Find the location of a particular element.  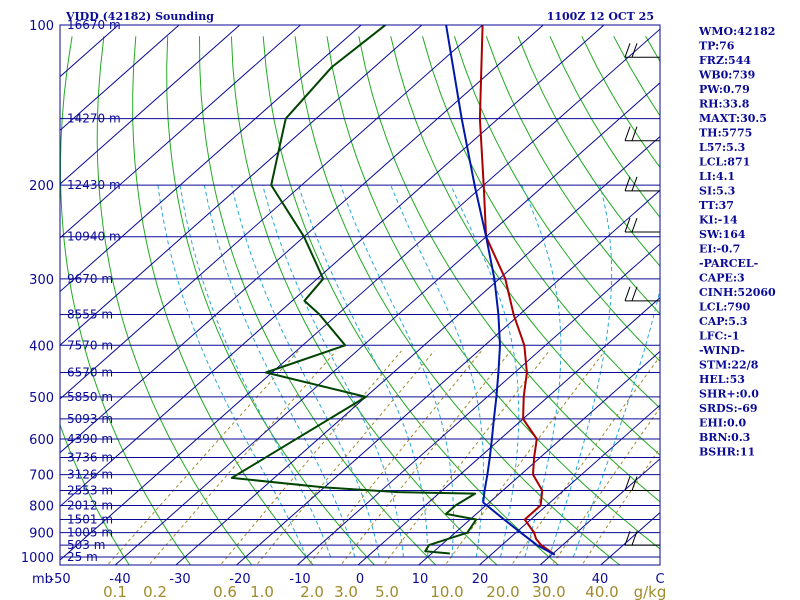

index-value: MAXT:30.5 is located at coordinates (733, 118).